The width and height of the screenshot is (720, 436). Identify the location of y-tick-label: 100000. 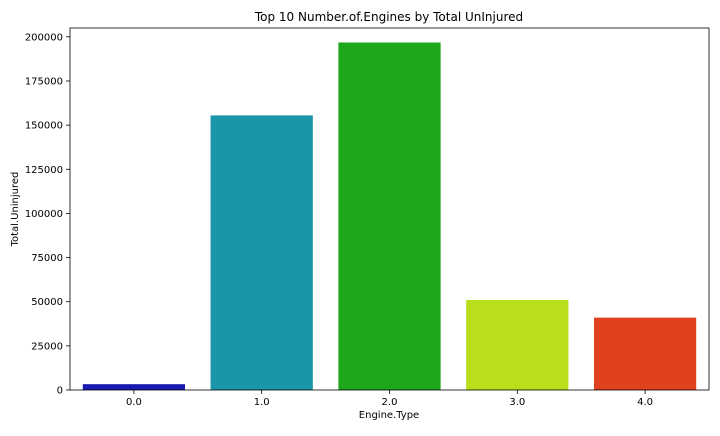
(44, 214).